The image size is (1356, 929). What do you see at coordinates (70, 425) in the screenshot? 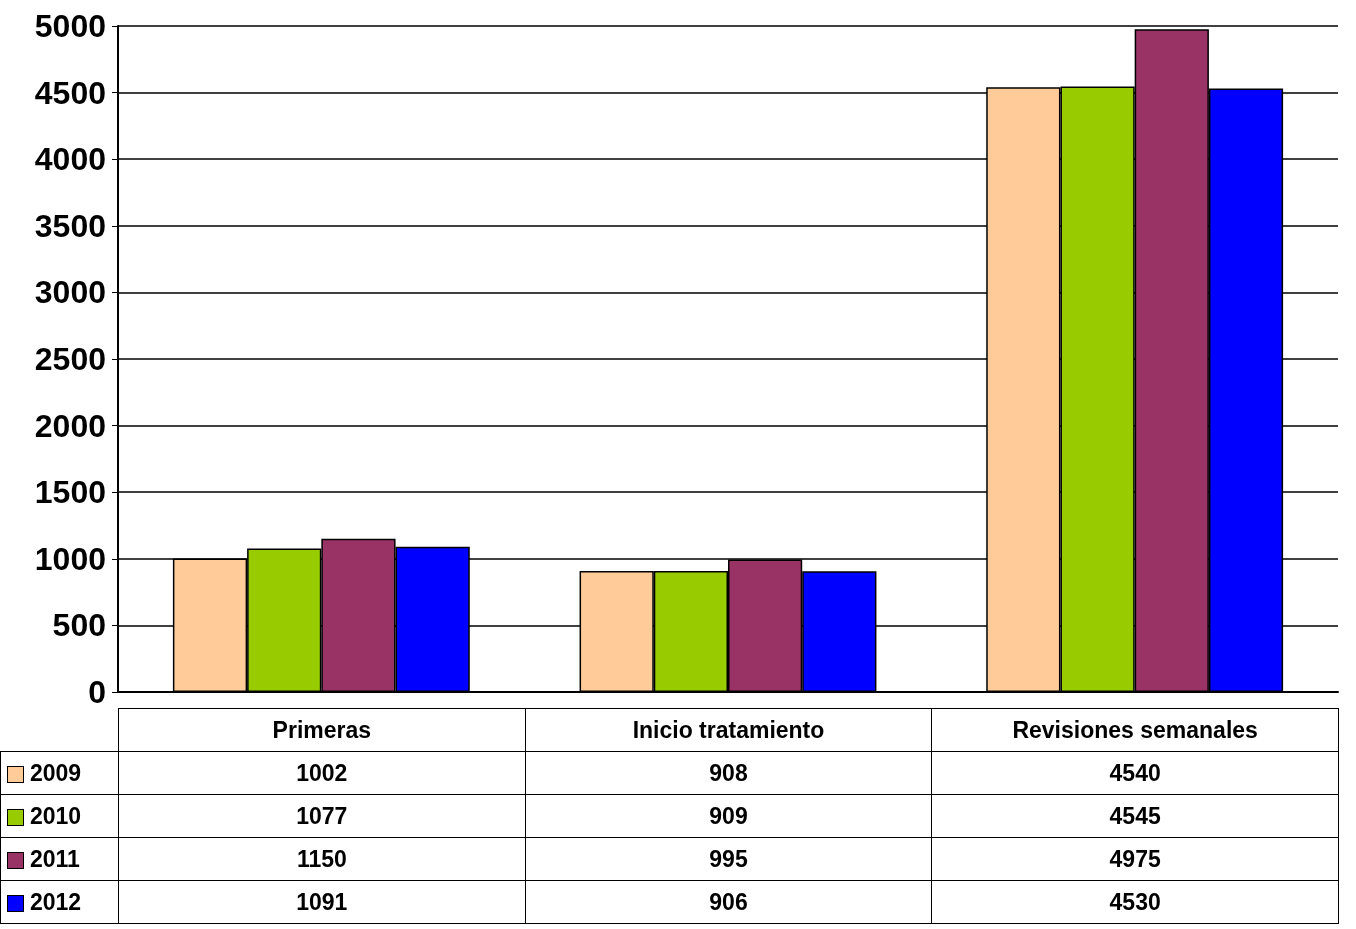
I see `y-tick-label: 2000` at bounding box center [70, 425].